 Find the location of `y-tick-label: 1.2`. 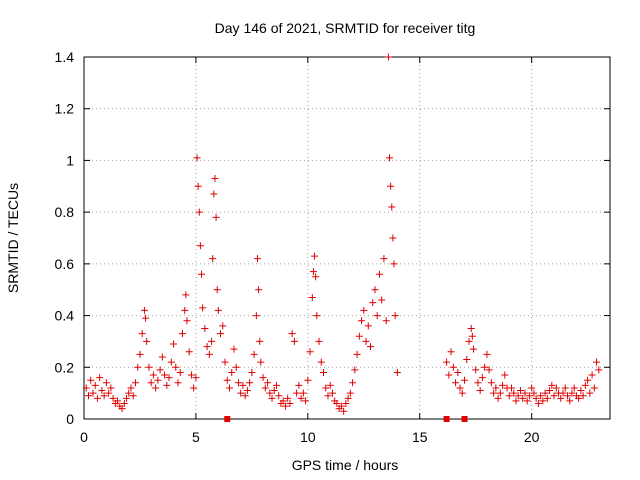

y-tick-label: 1.2 is located at coordinates (65, 109).